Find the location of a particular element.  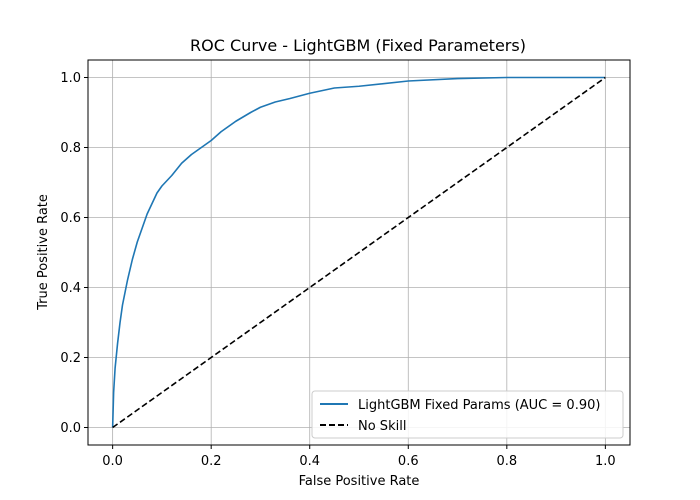

legend-label-lightgbm: LightGBM Fixed Params (AUC = 0.90) is located at coordinates (479, 405).